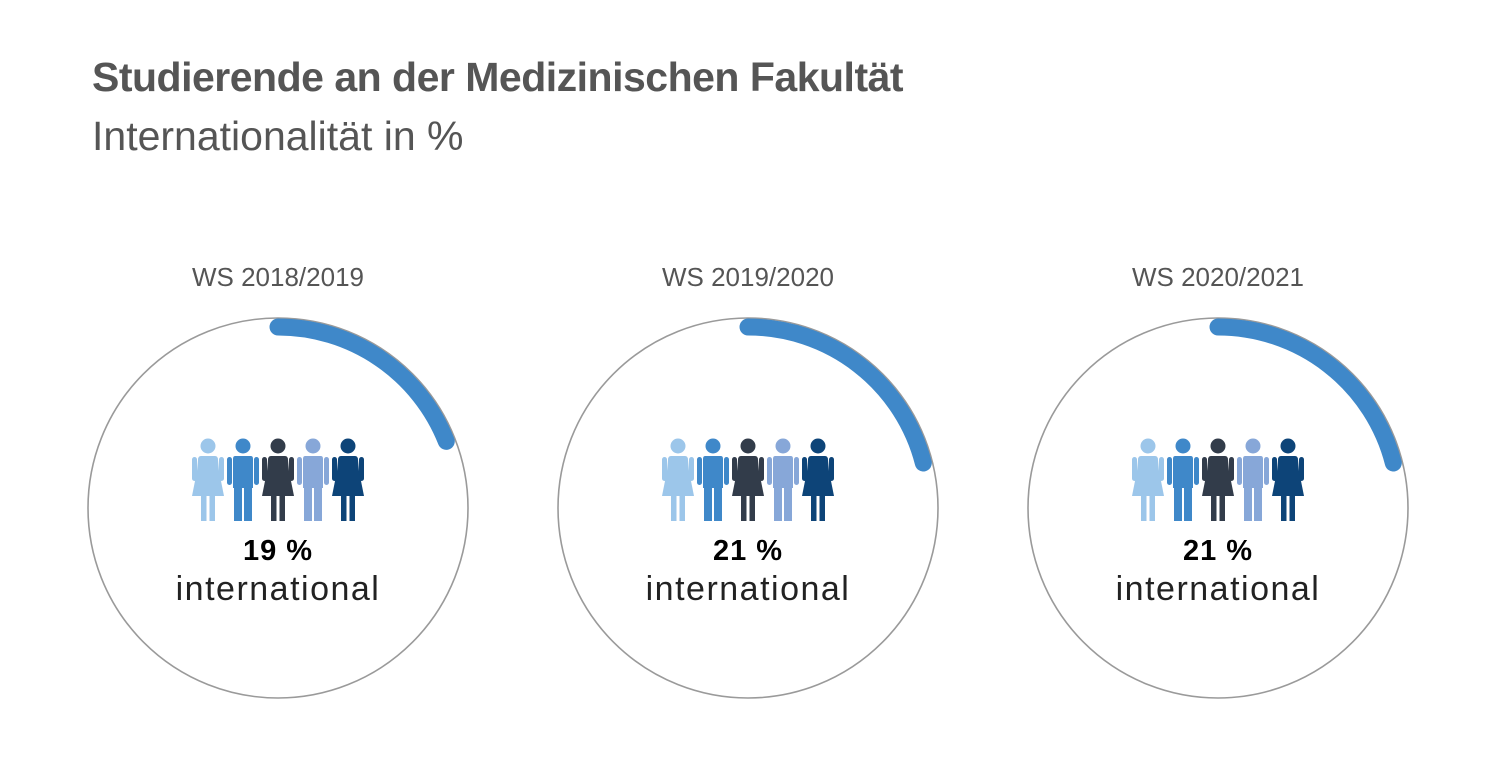 The height and width of the screenshot is (765, 1500). What do you see at coordinates (277, 277) in the screenshot?
I see `period-label: WS 2018/2019` at bounding box center [277, 277].